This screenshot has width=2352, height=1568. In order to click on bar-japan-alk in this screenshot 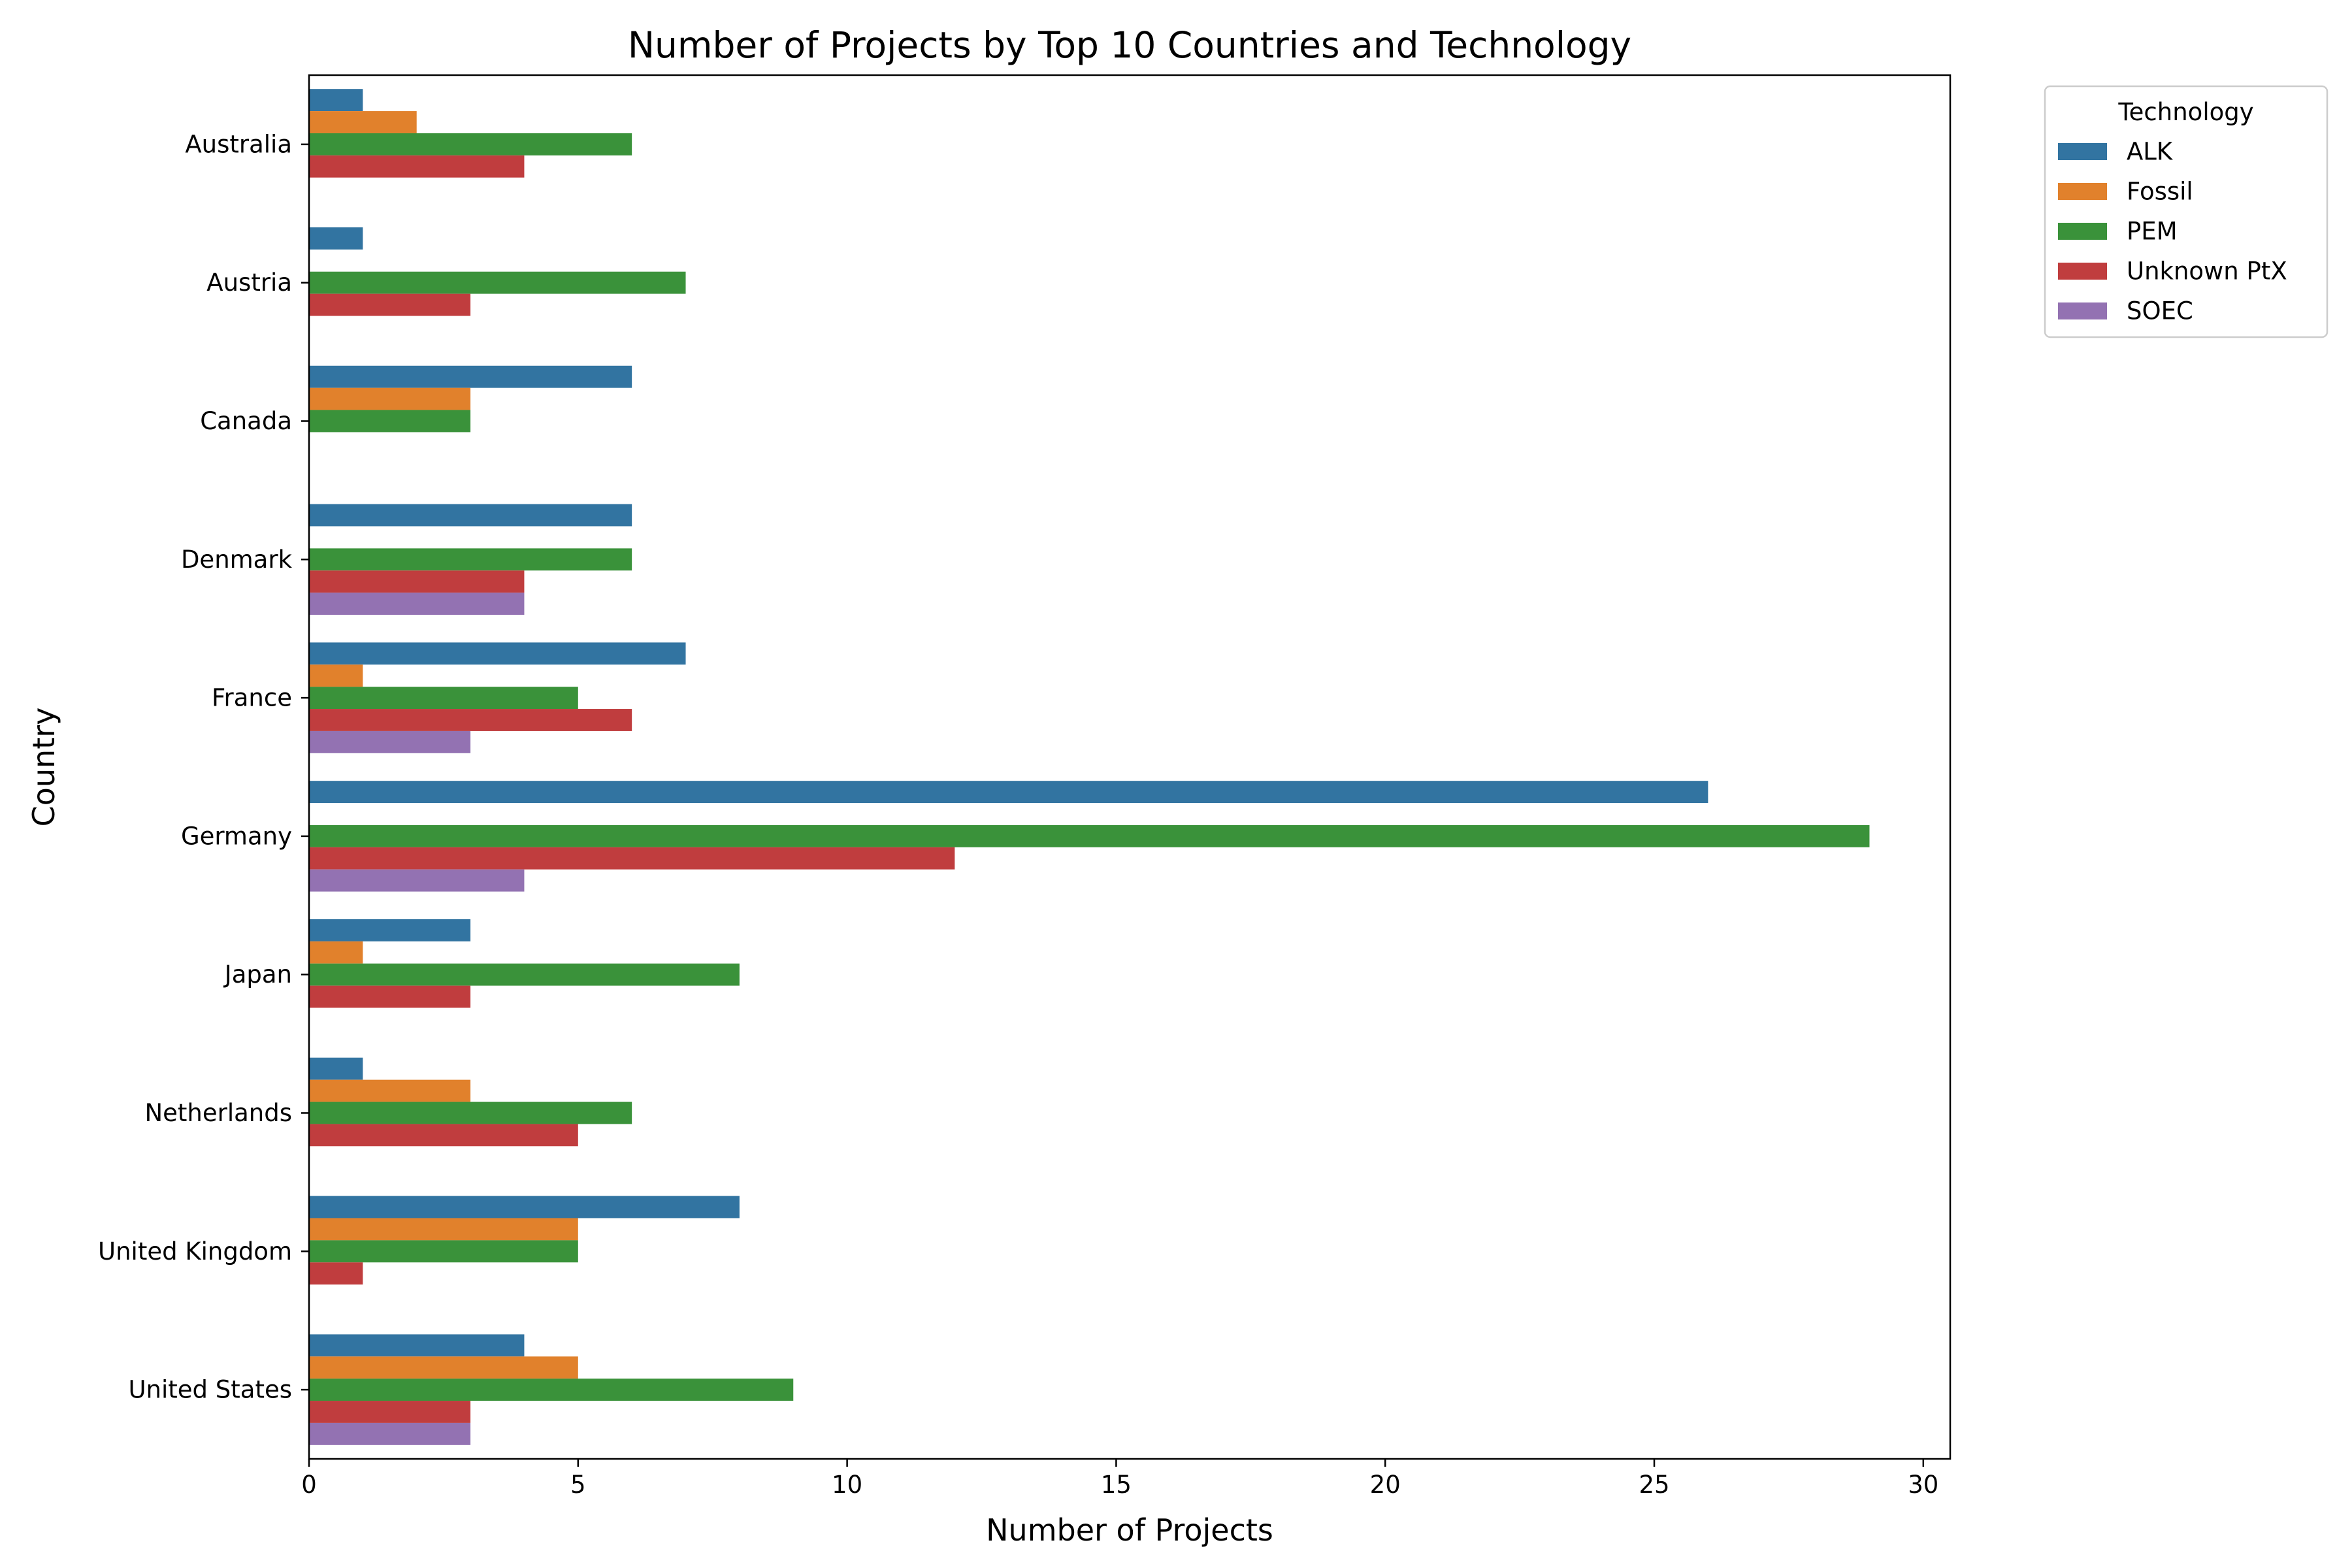, I will do `click(390, 930)`.